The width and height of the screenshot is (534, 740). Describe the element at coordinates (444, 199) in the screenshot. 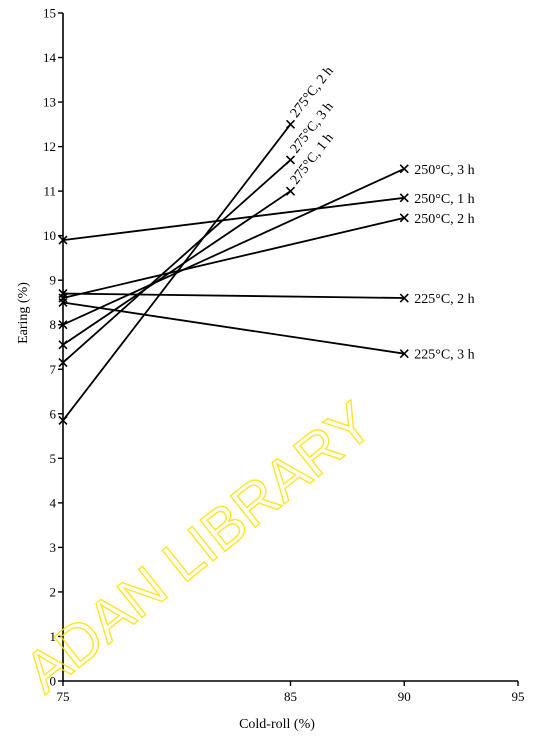

I see `series-label: 250°C, 1 h` at that location.